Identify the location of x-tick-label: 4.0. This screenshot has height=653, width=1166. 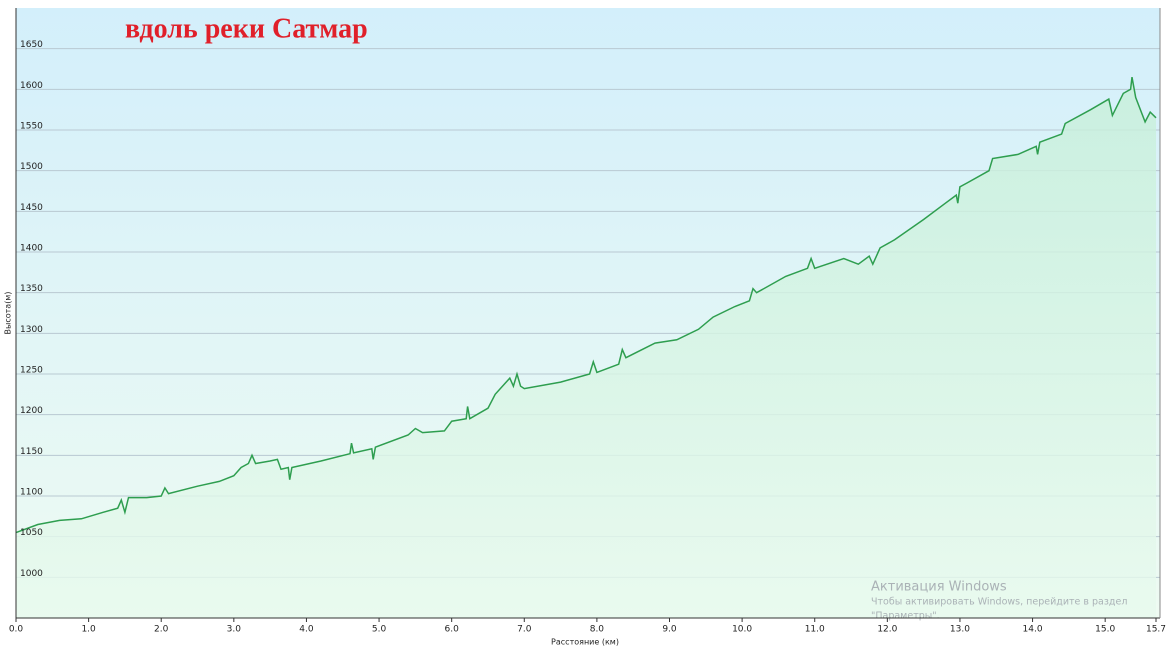
(306, 630).